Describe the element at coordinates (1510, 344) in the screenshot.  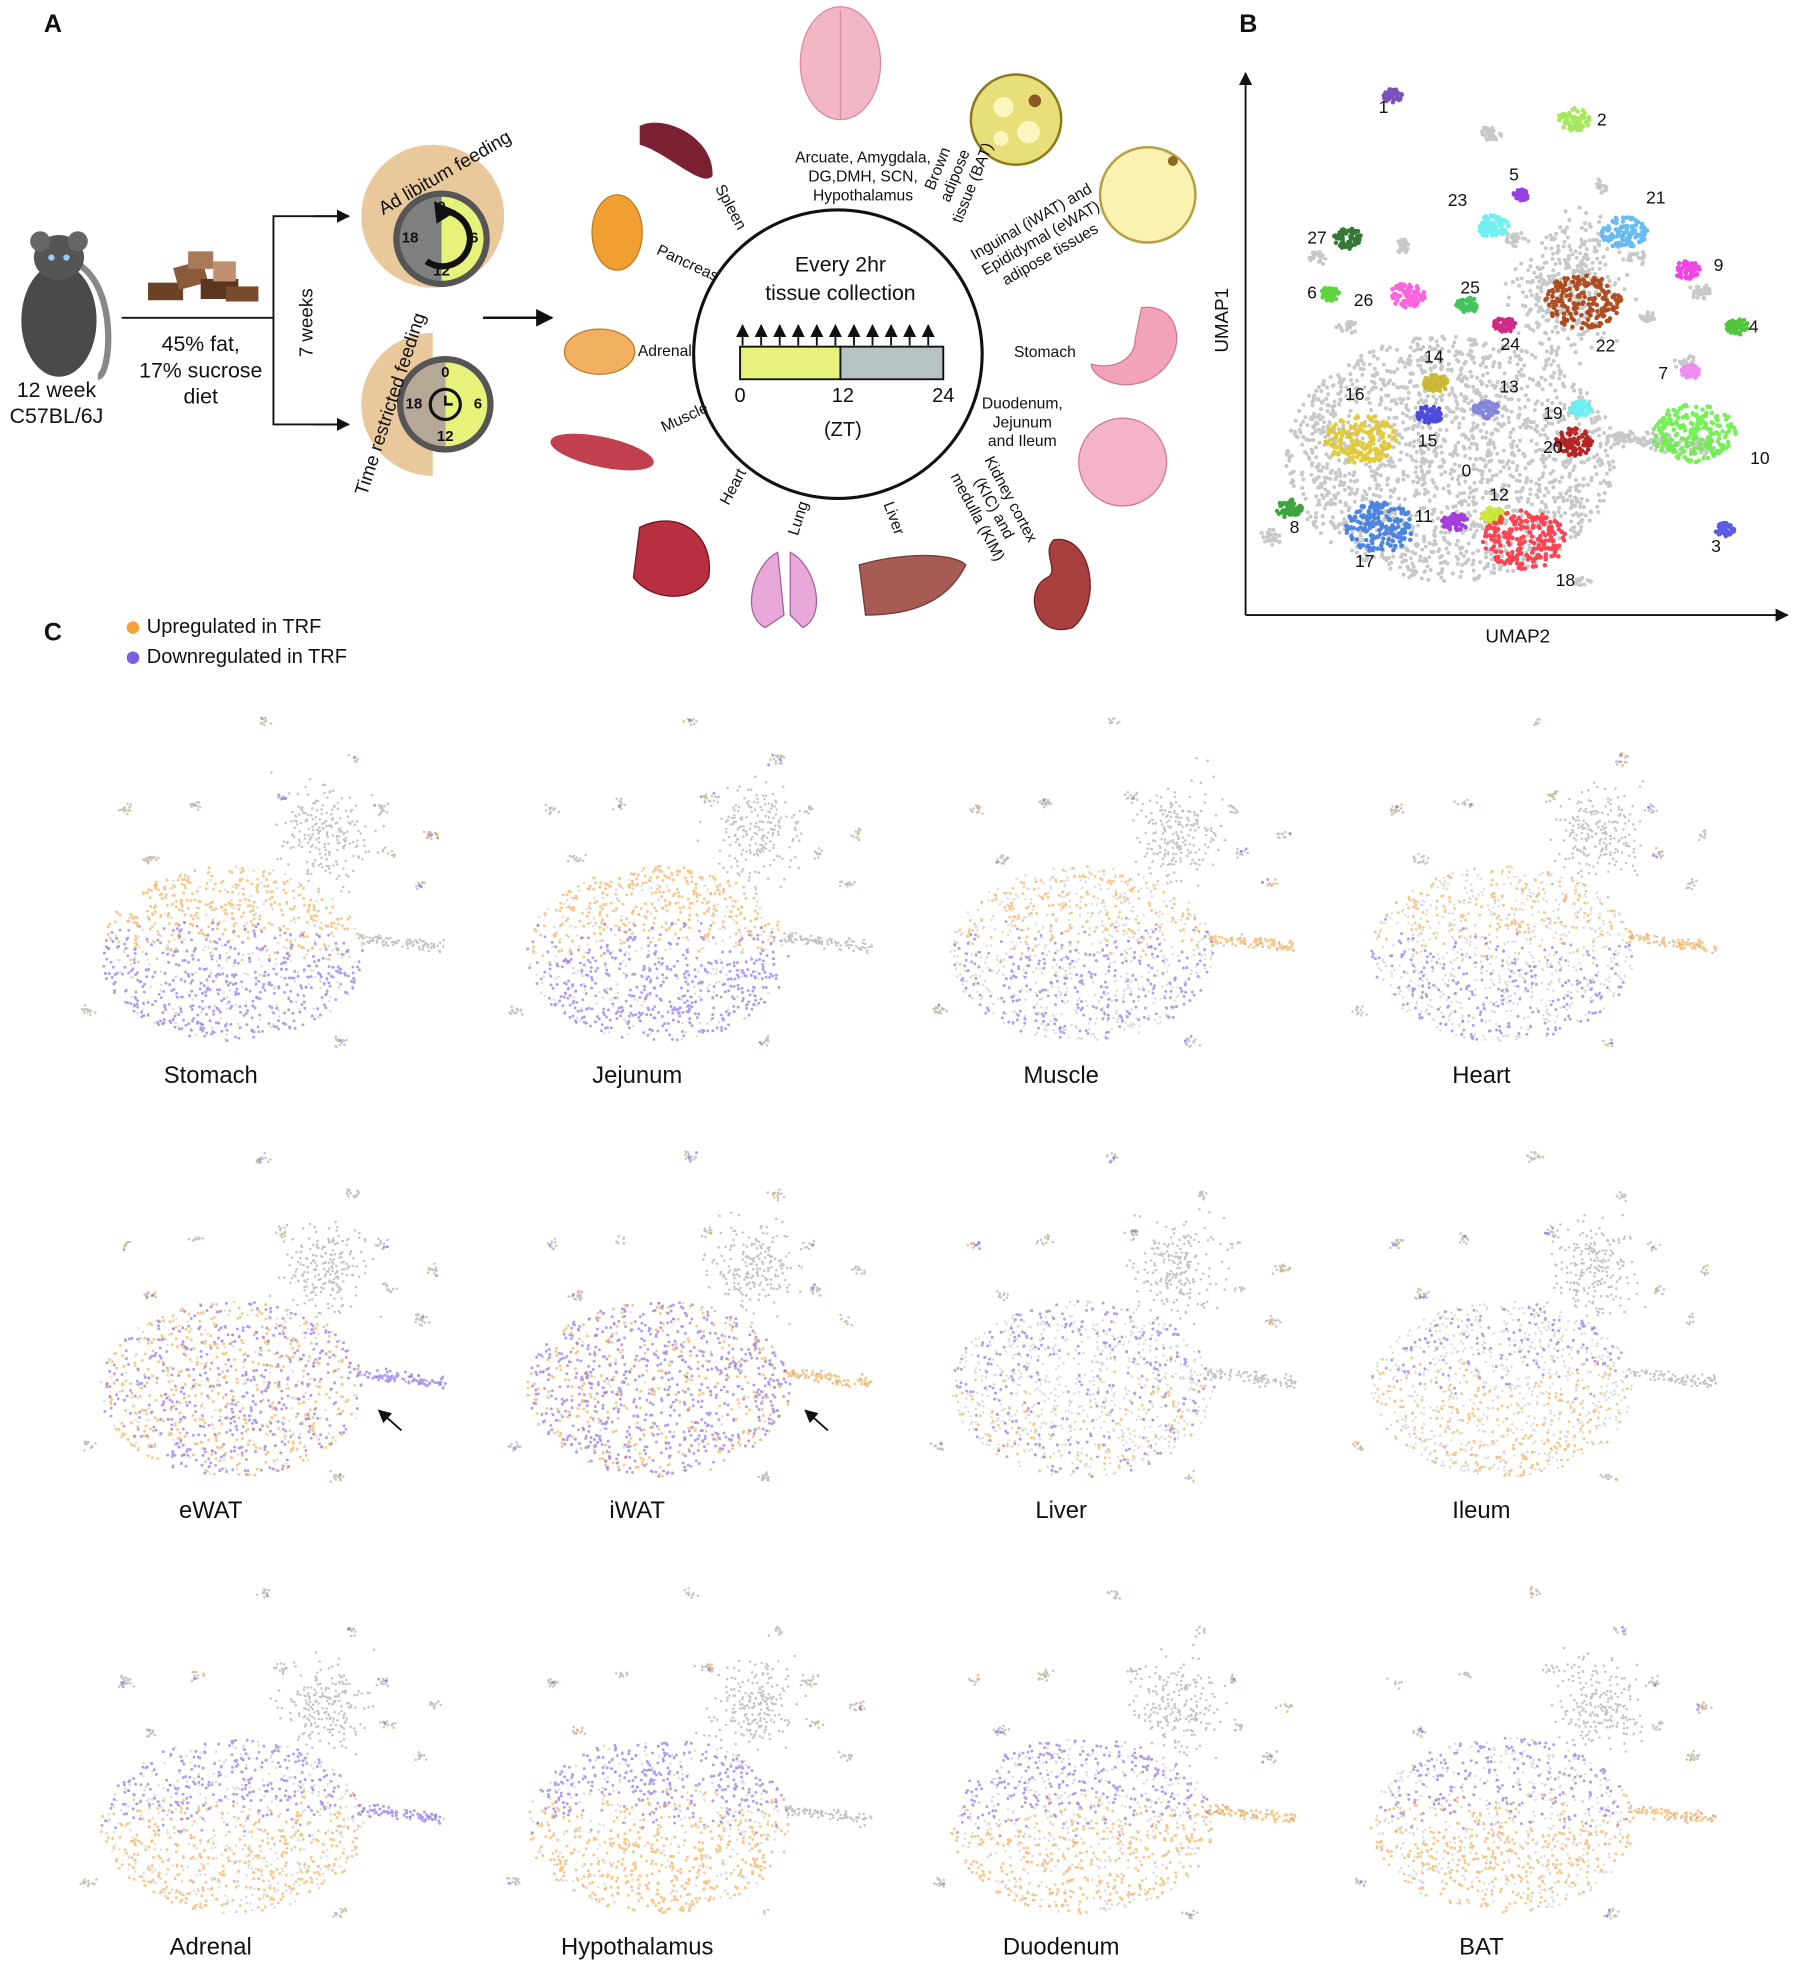
I see `cluster-label: 24` at that location.